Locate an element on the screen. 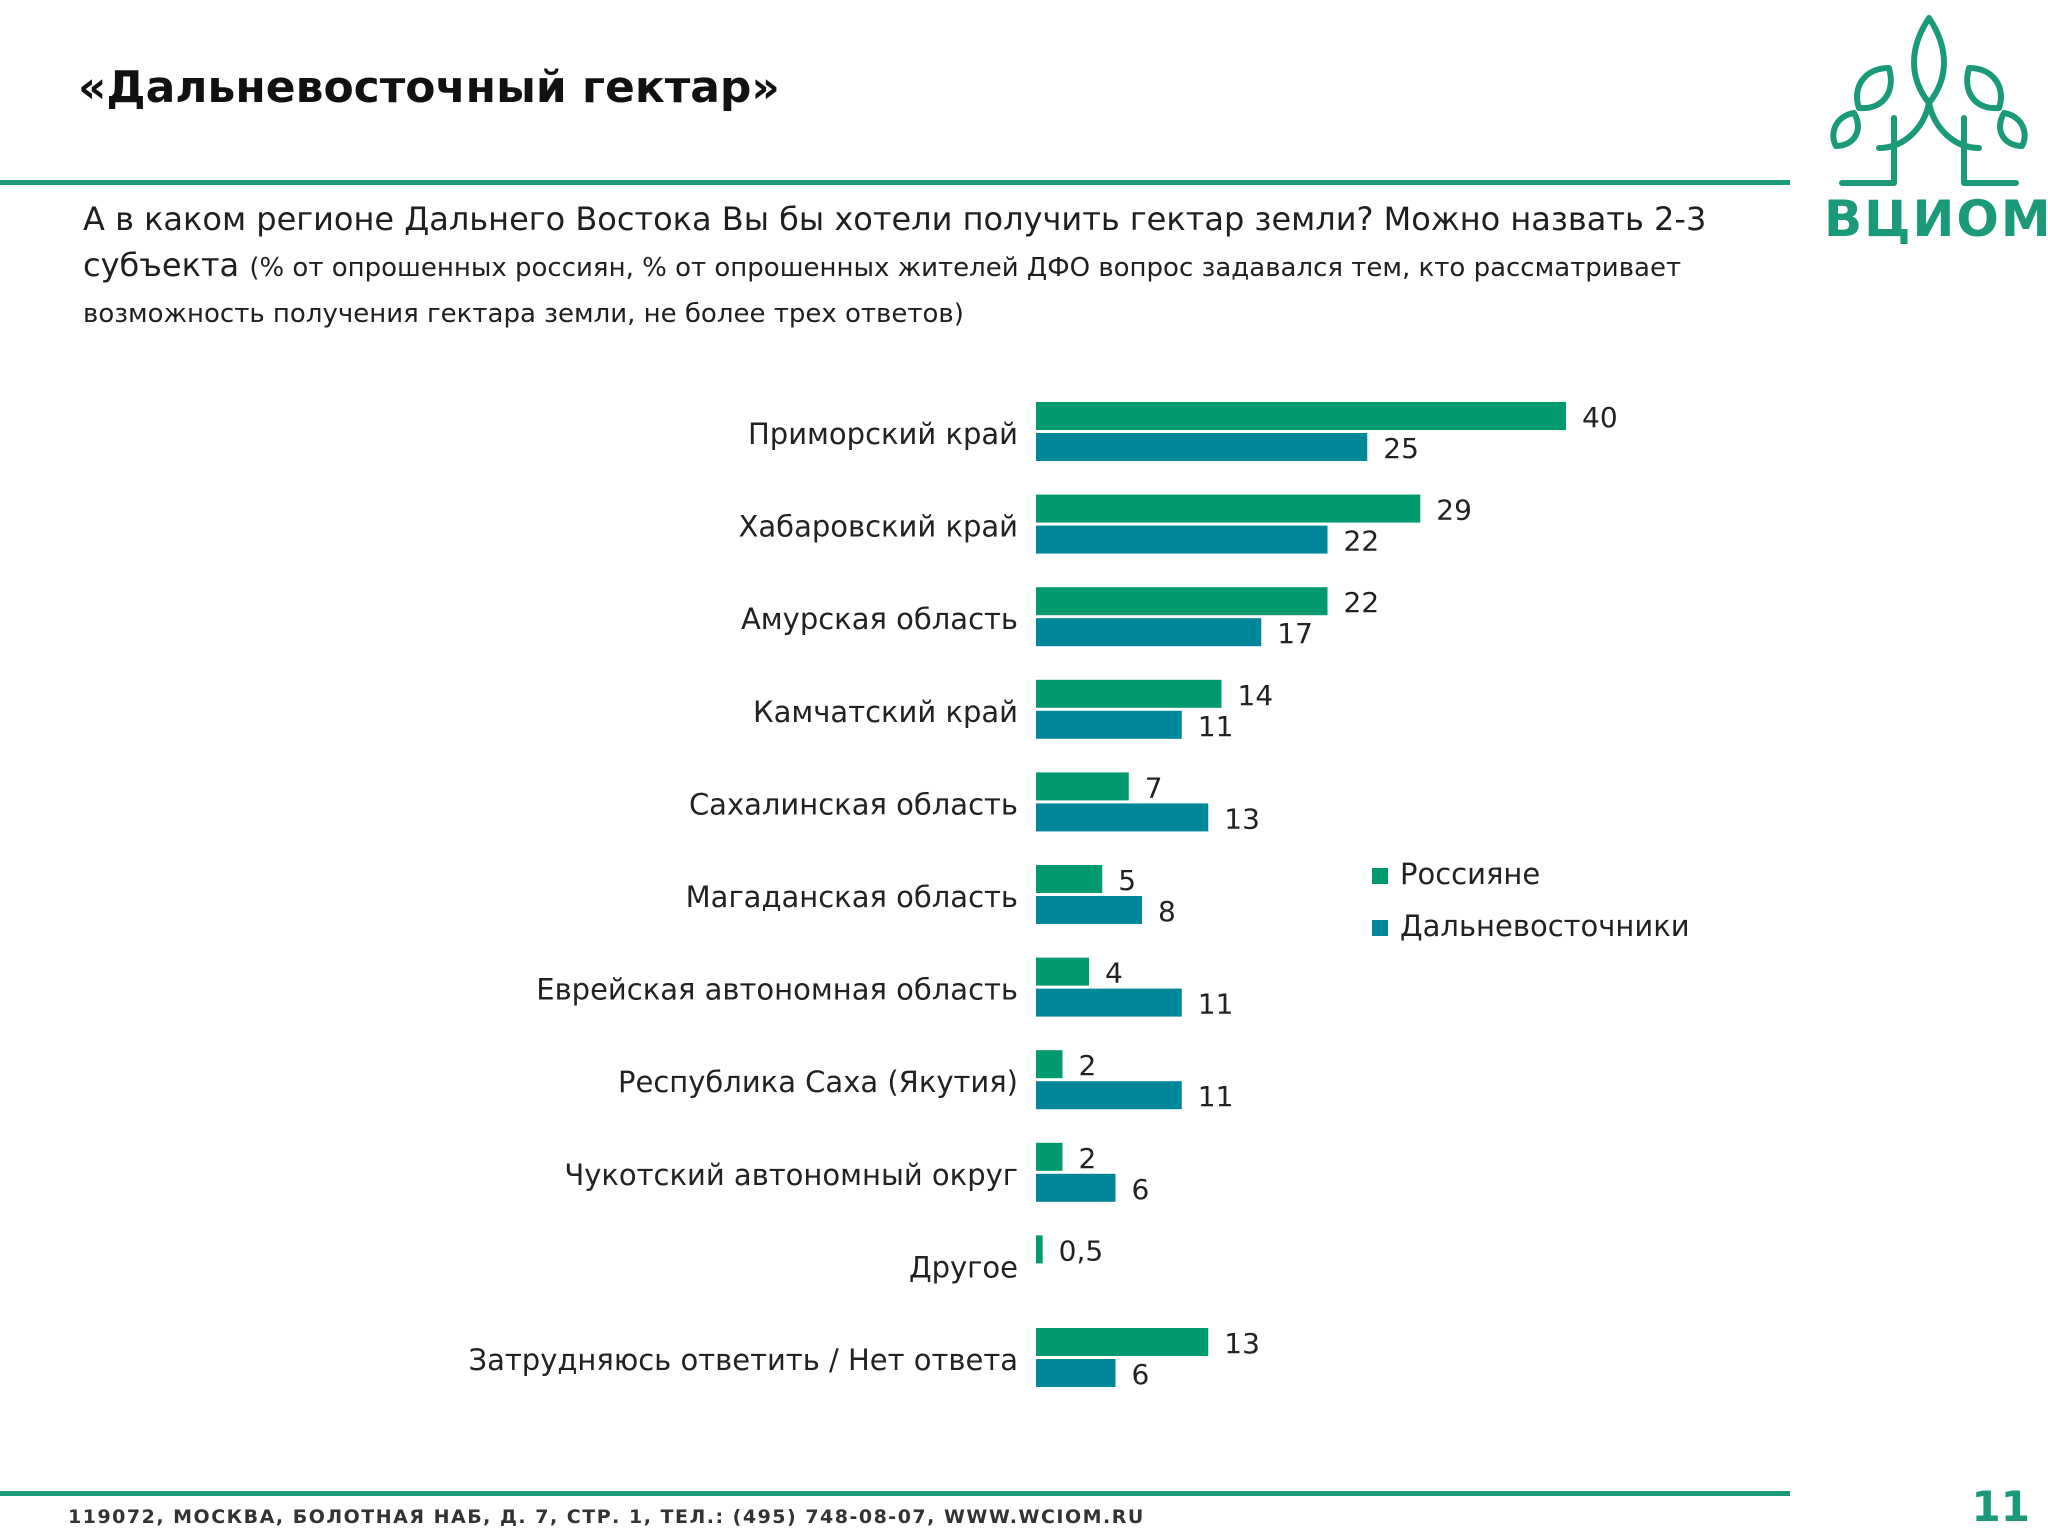  category-3-label: Амурская область is located at coordinates (879, 619).